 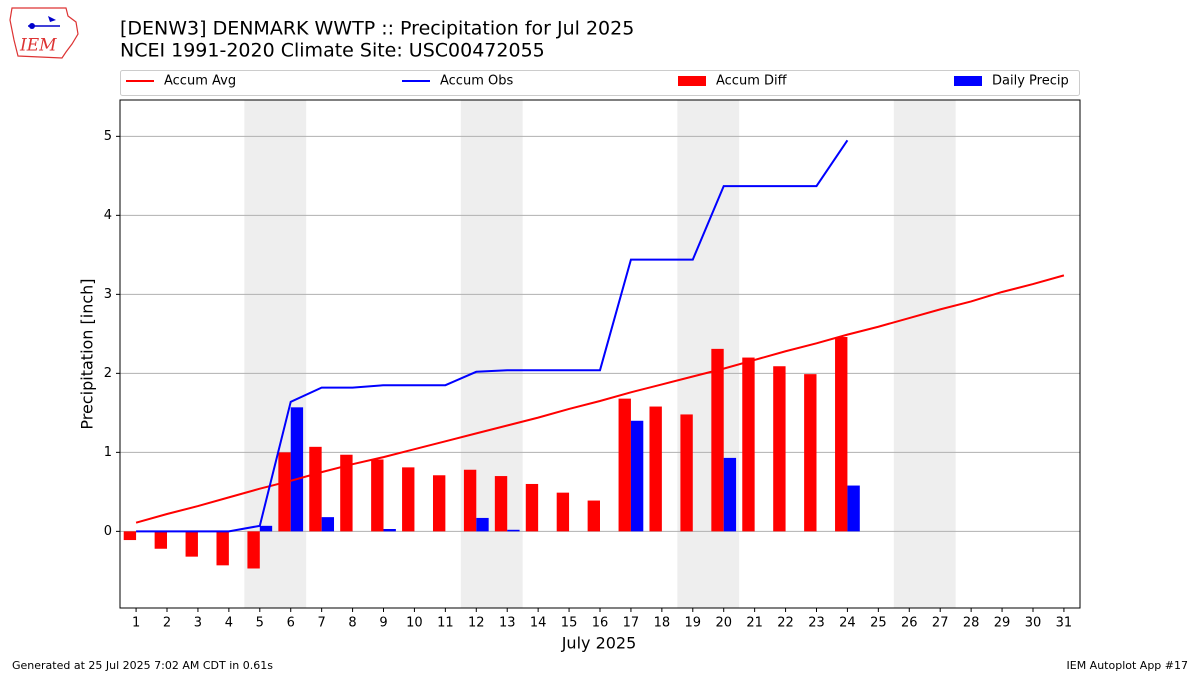 What do you see at coordinates (108, 373) in the screenshot?
I see `y-tick-label: 2` at bounding box center [108, 373].